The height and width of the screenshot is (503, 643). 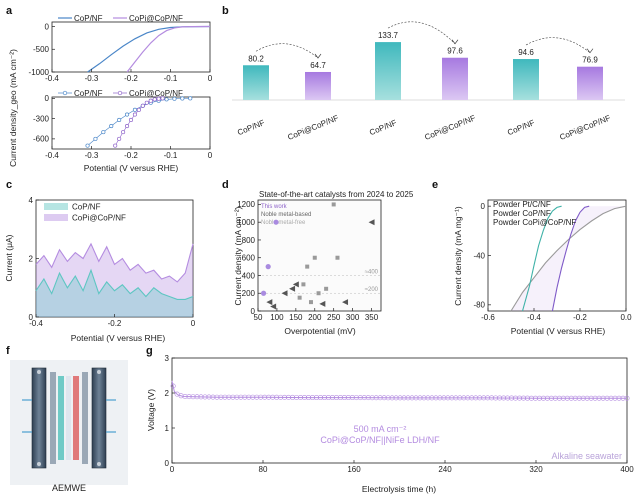 What do you see at coordinates (53, 418) in the screenshot?
I see `flow-plate-left` at bounding box center [53, 418].